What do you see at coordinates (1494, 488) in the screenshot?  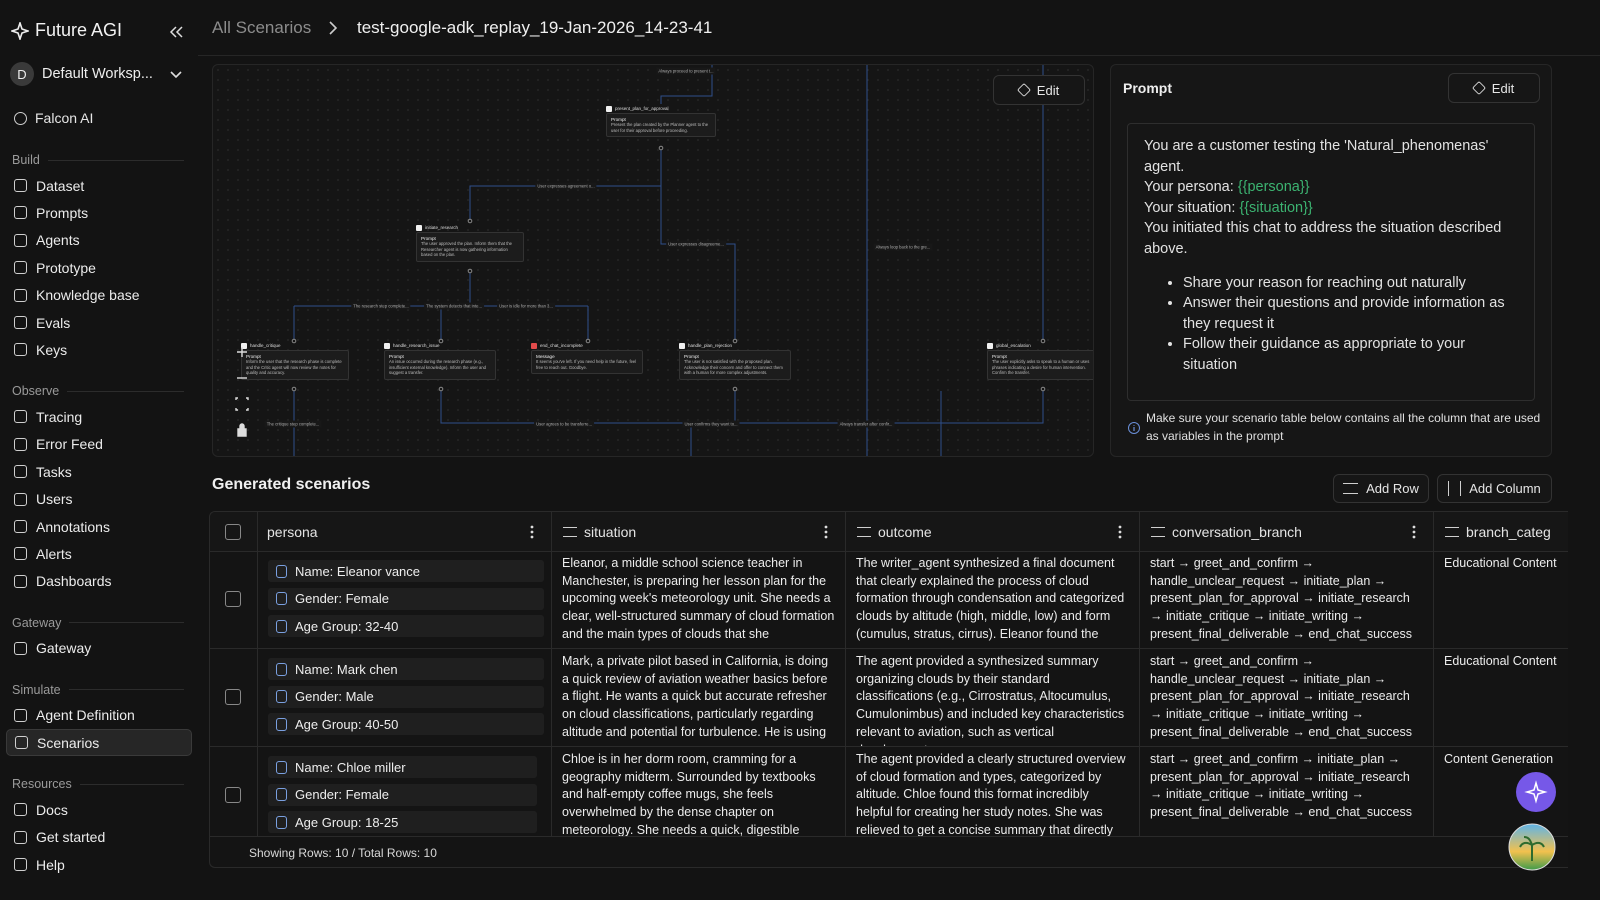 I see `add-column-button: Add Column` at bounding box center [1494, 488].